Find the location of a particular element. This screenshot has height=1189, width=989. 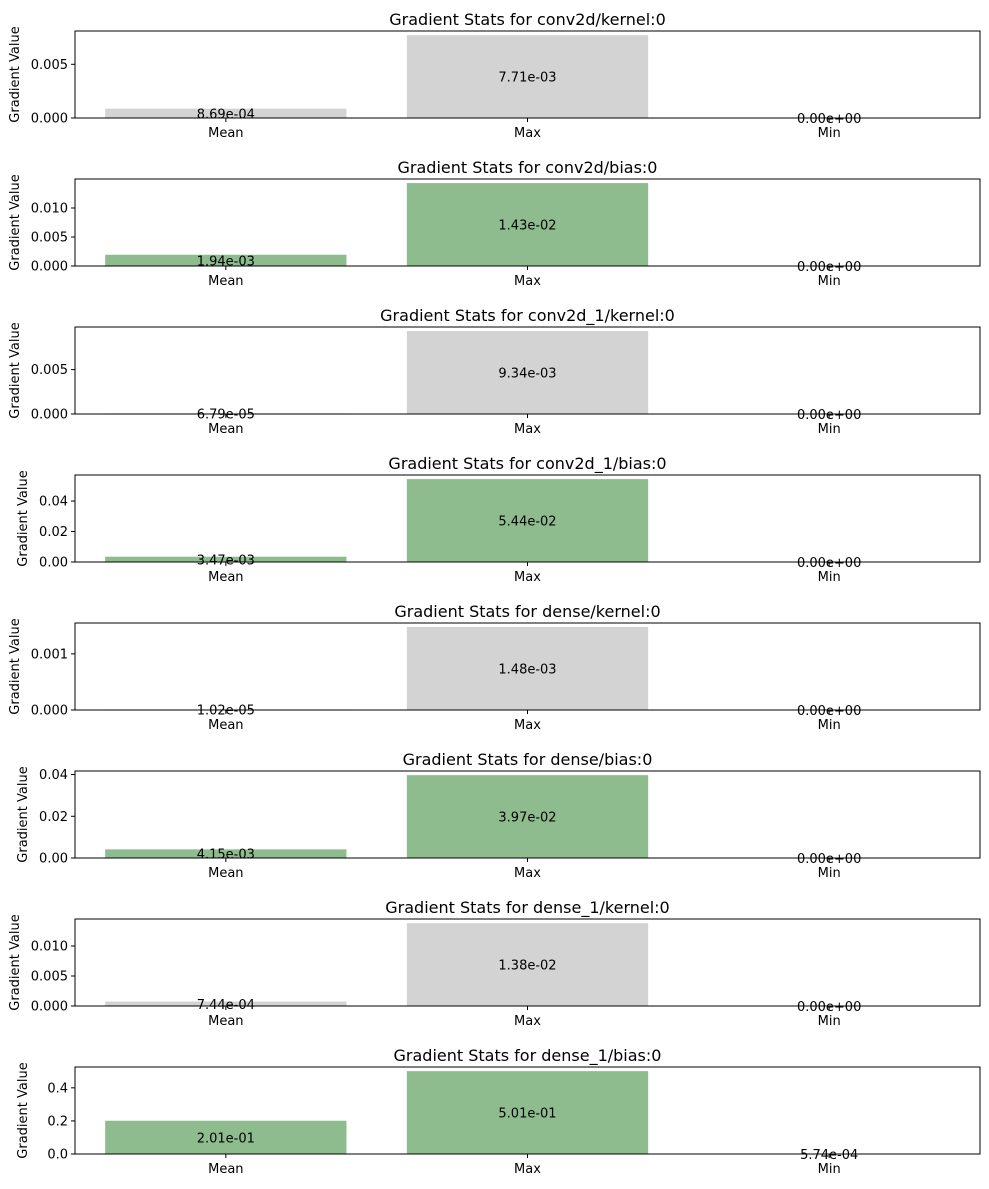

bar-value-label: 1.48e-03 is located at coordinates (527, 669).